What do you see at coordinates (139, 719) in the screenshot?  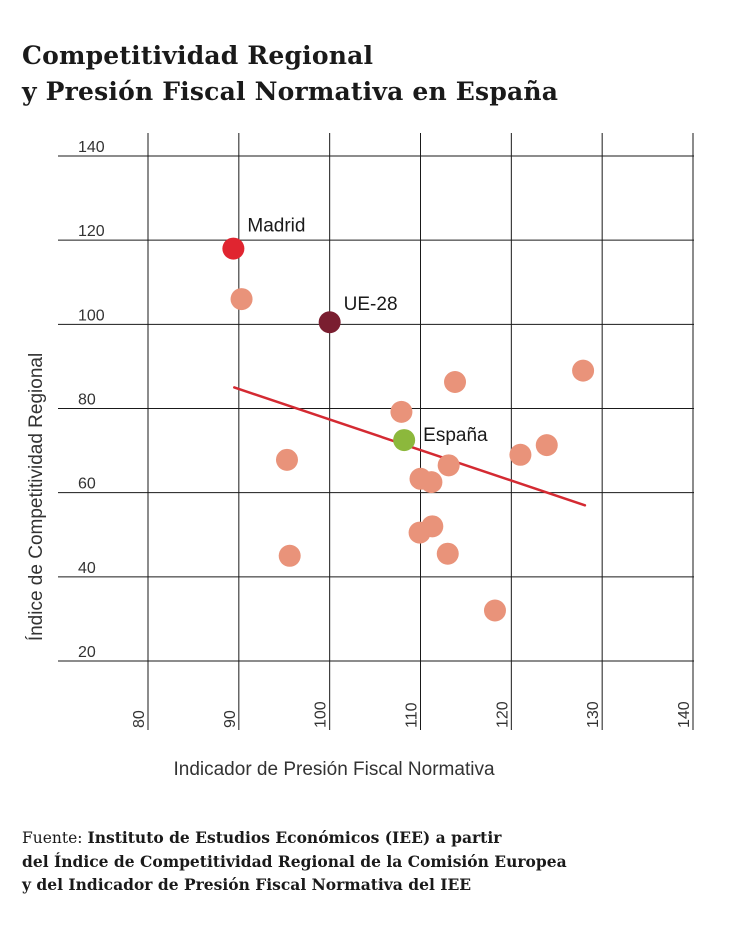 I see `x-tick-label-80: 80` at bounding box center [139, 719].